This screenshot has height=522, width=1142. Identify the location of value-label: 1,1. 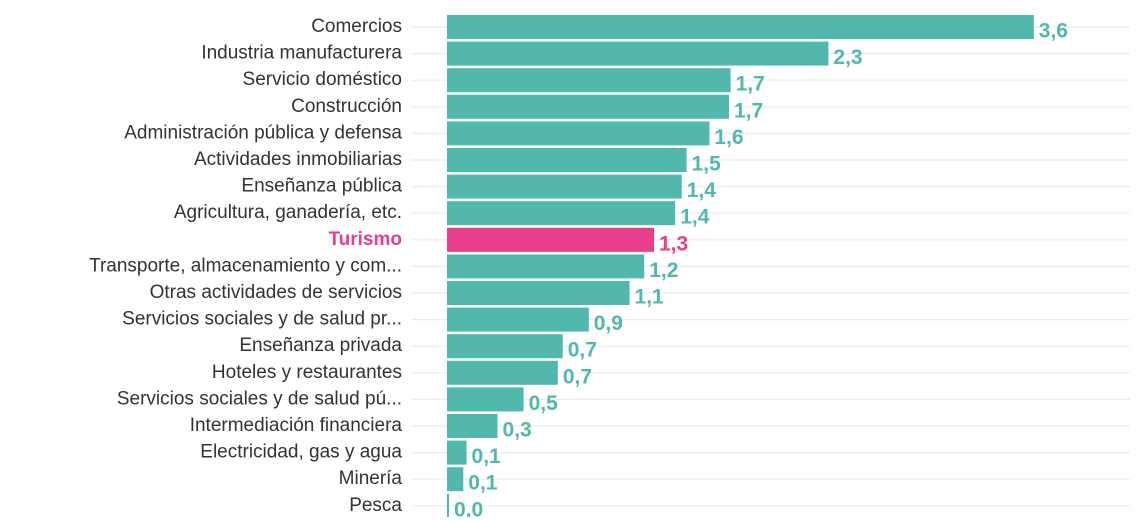
(650, 297).